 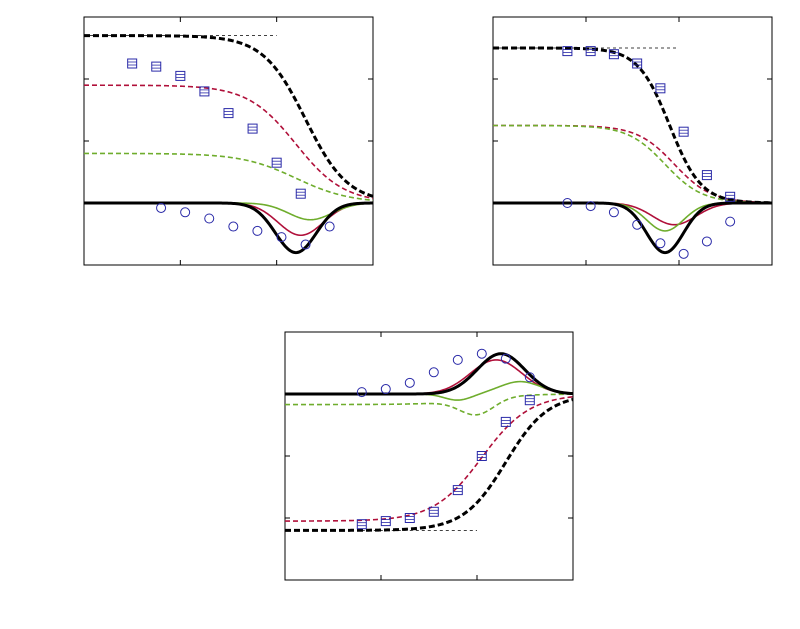 I want to click on chart-panel-top-right, so click(x=632, y=141).